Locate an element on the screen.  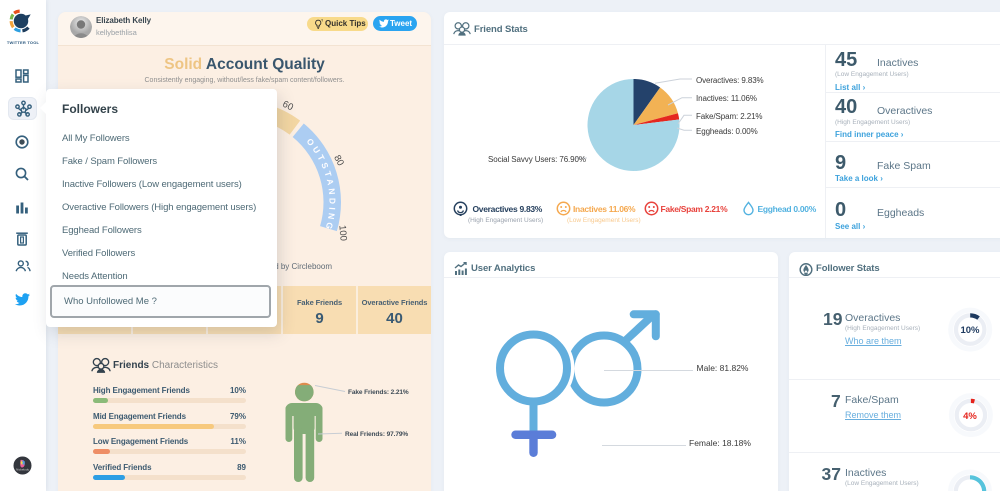
svg-text: 80 is located at coordinates (338, 160).